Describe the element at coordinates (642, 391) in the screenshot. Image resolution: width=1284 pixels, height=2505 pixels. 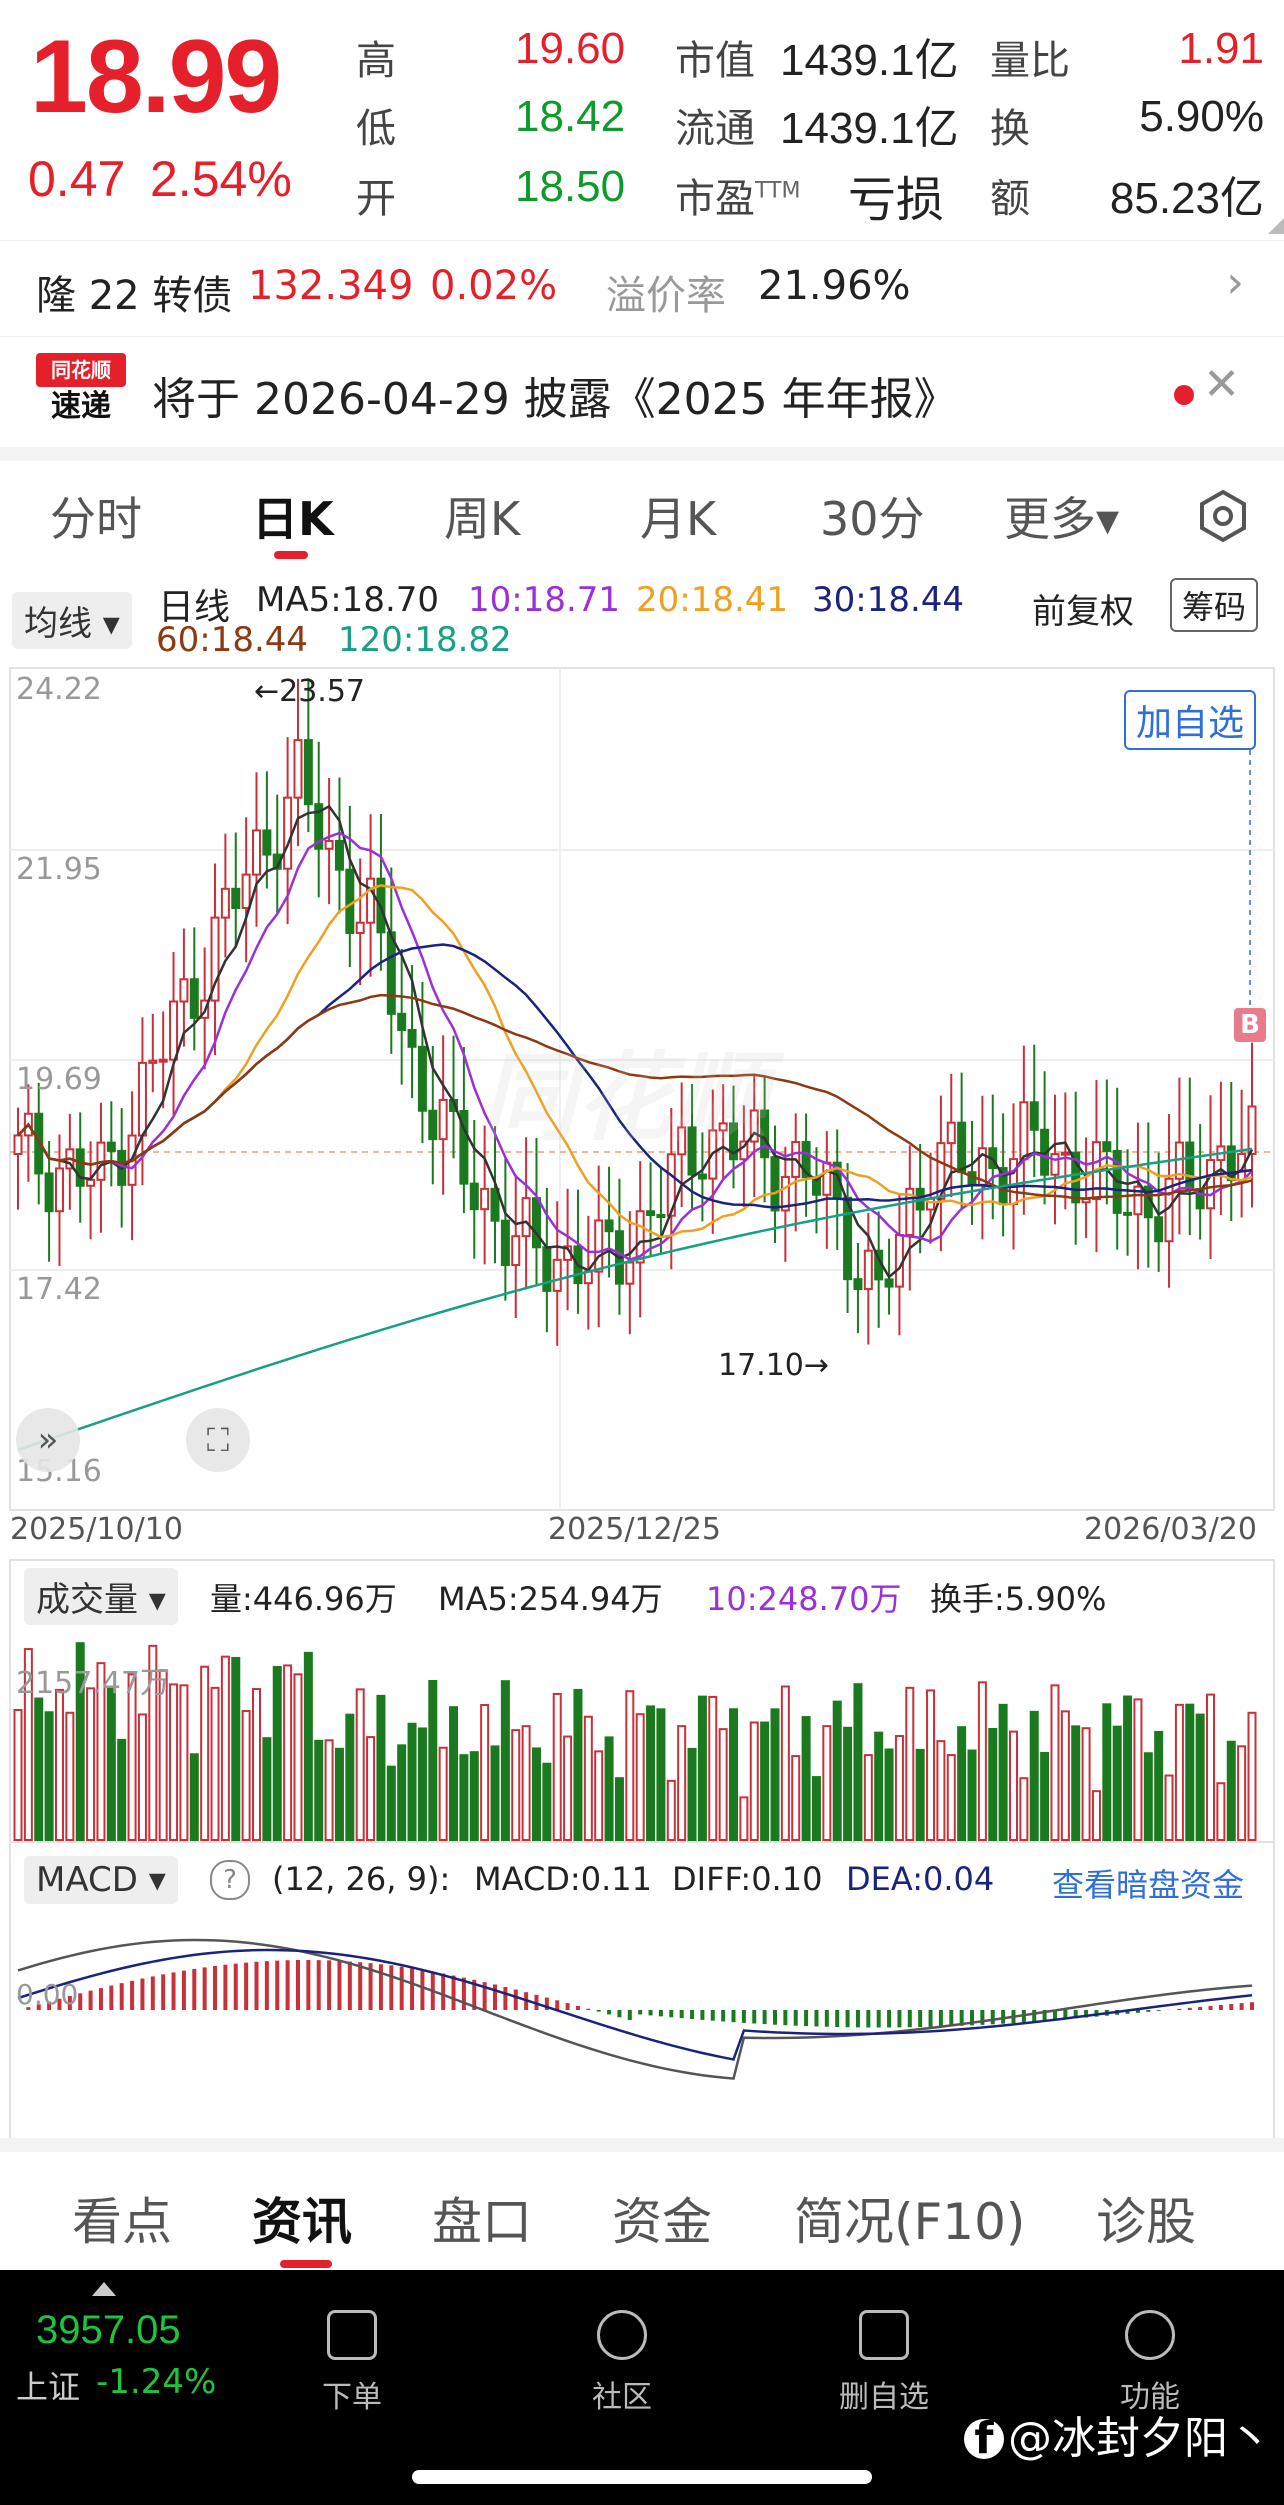
I see `notice-row: 同花顺 速递 将于 2026-04-29 披露《2025 年年报》 ✕` at that location.